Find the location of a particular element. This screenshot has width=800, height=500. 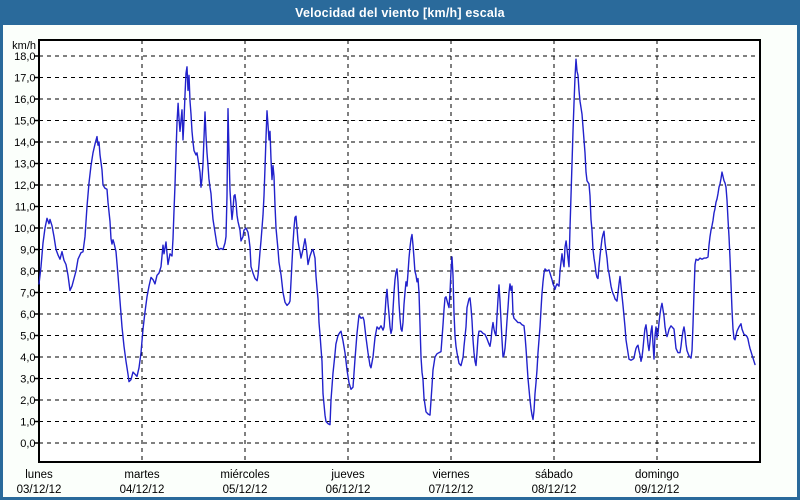

x-tick-weekday: domingo is located at coordinates (657, 475).